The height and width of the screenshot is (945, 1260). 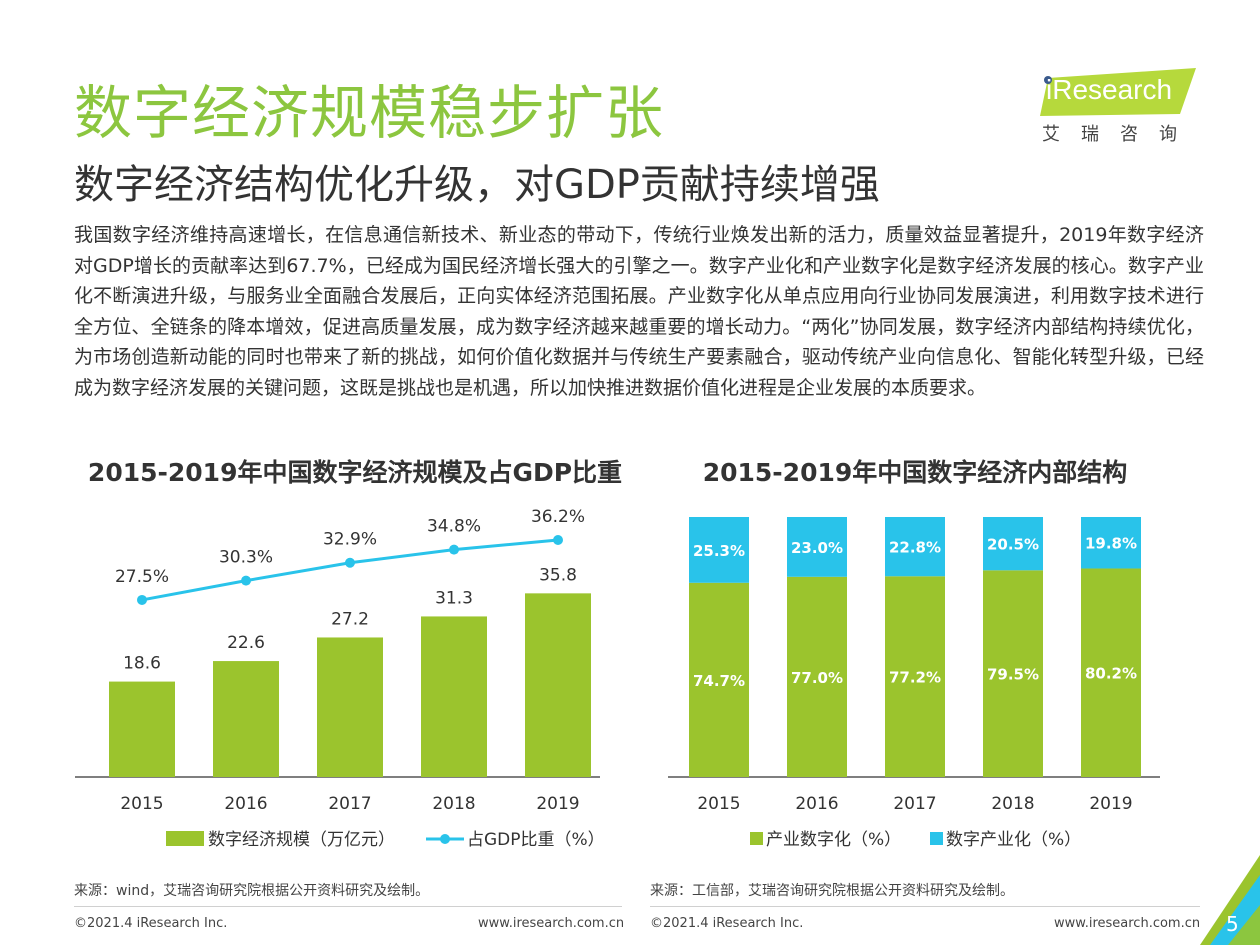 I want to click on chart2-bar-industrial-2016, so click(x=817, y=676).